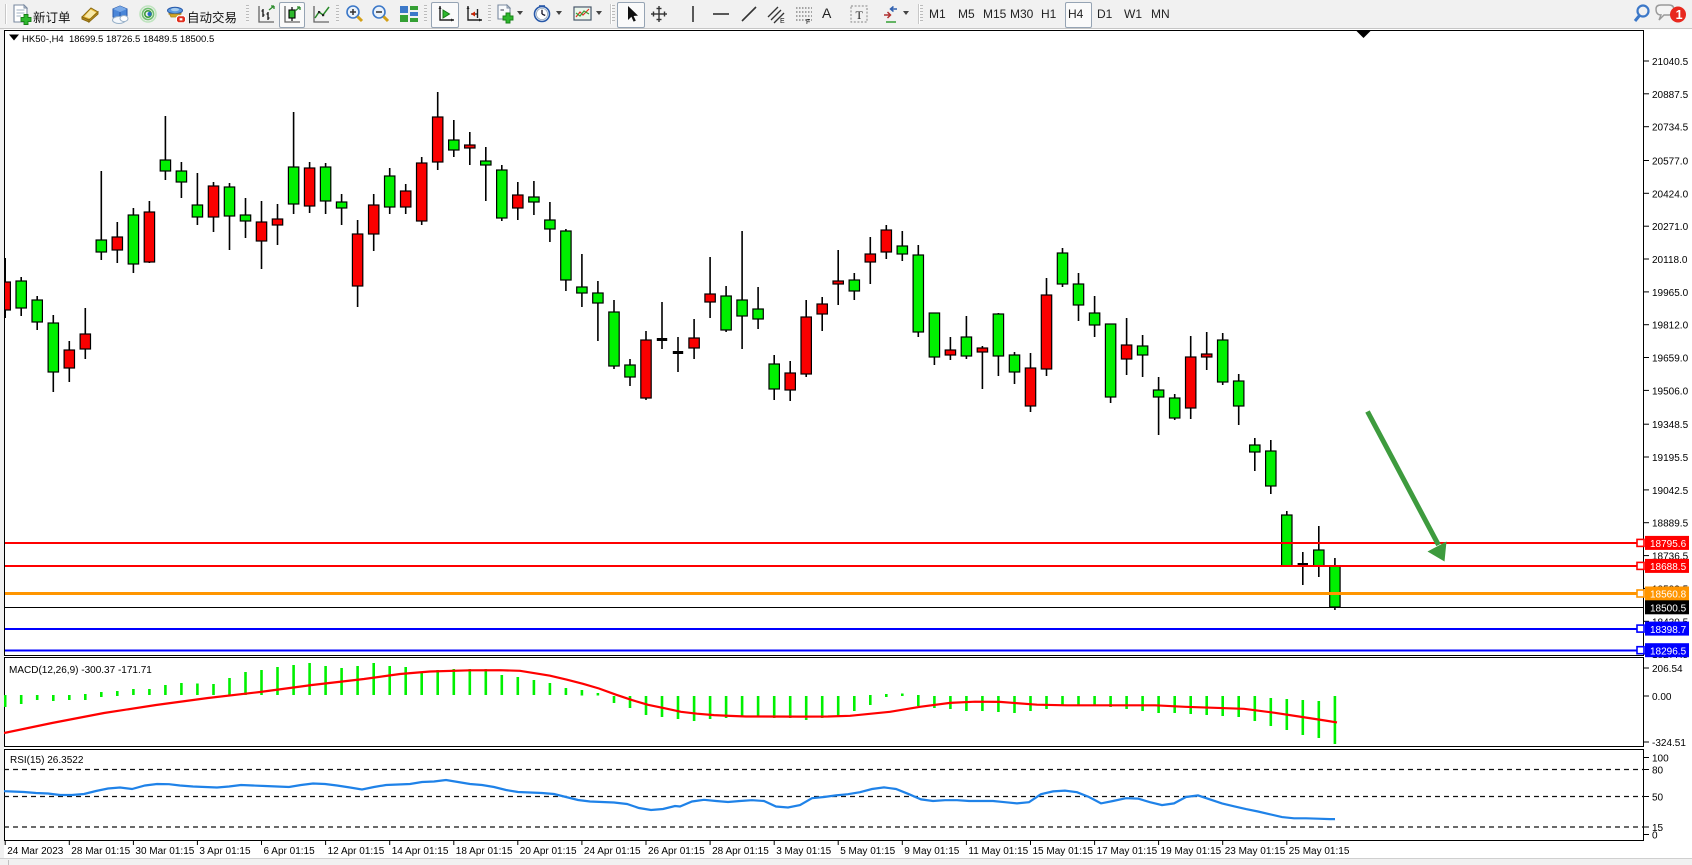 The height and width of the screenshot is (865, 1692). What do you see at coordinates (998, 851) in the screenshot?
I see `svg-text: 11 May 01:15` at bounding box center [998, 851].